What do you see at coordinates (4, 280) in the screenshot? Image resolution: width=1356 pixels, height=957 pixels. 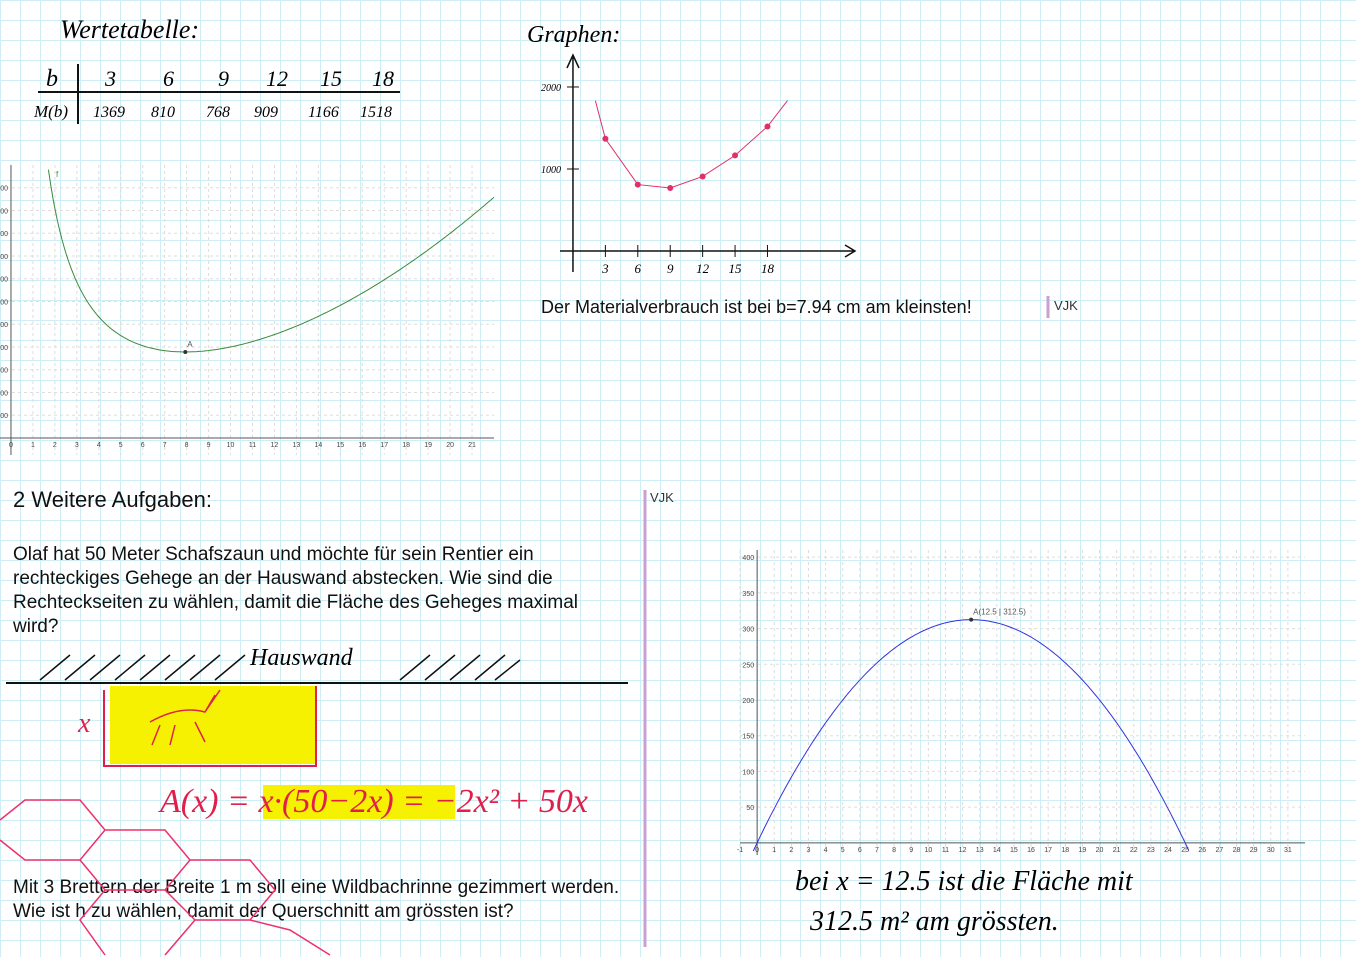 I see `y-tick-label: 1400` at bounding box center [4, 280].